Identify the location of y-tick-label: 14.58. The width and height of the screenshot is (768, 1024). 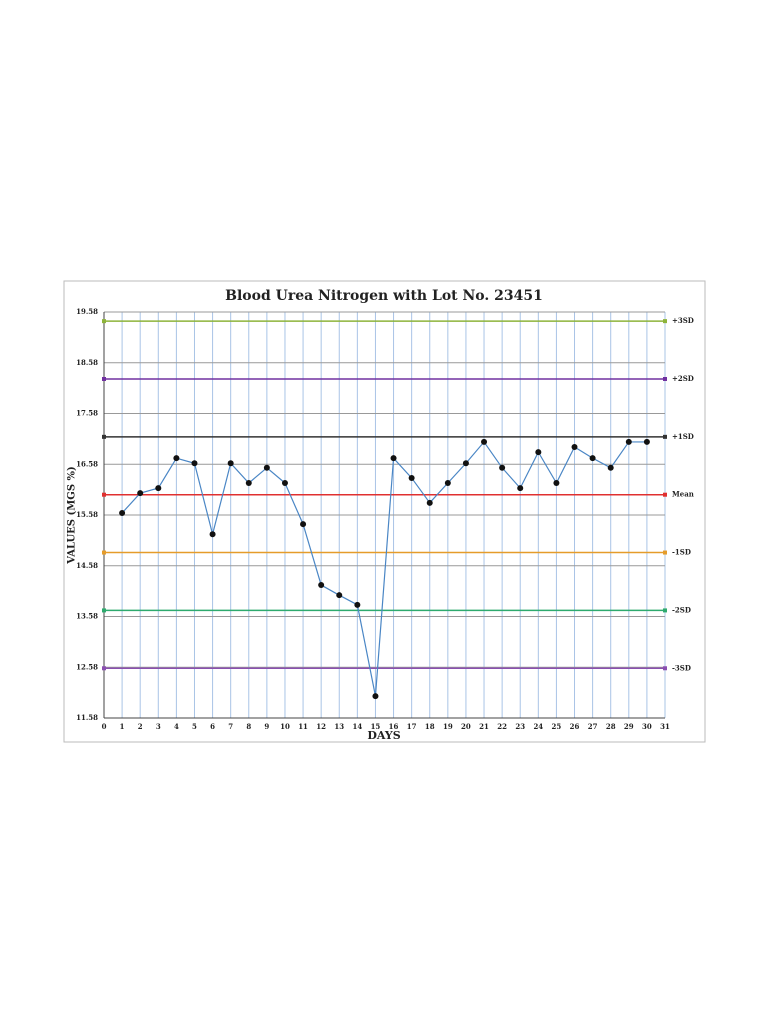
(87, 565).